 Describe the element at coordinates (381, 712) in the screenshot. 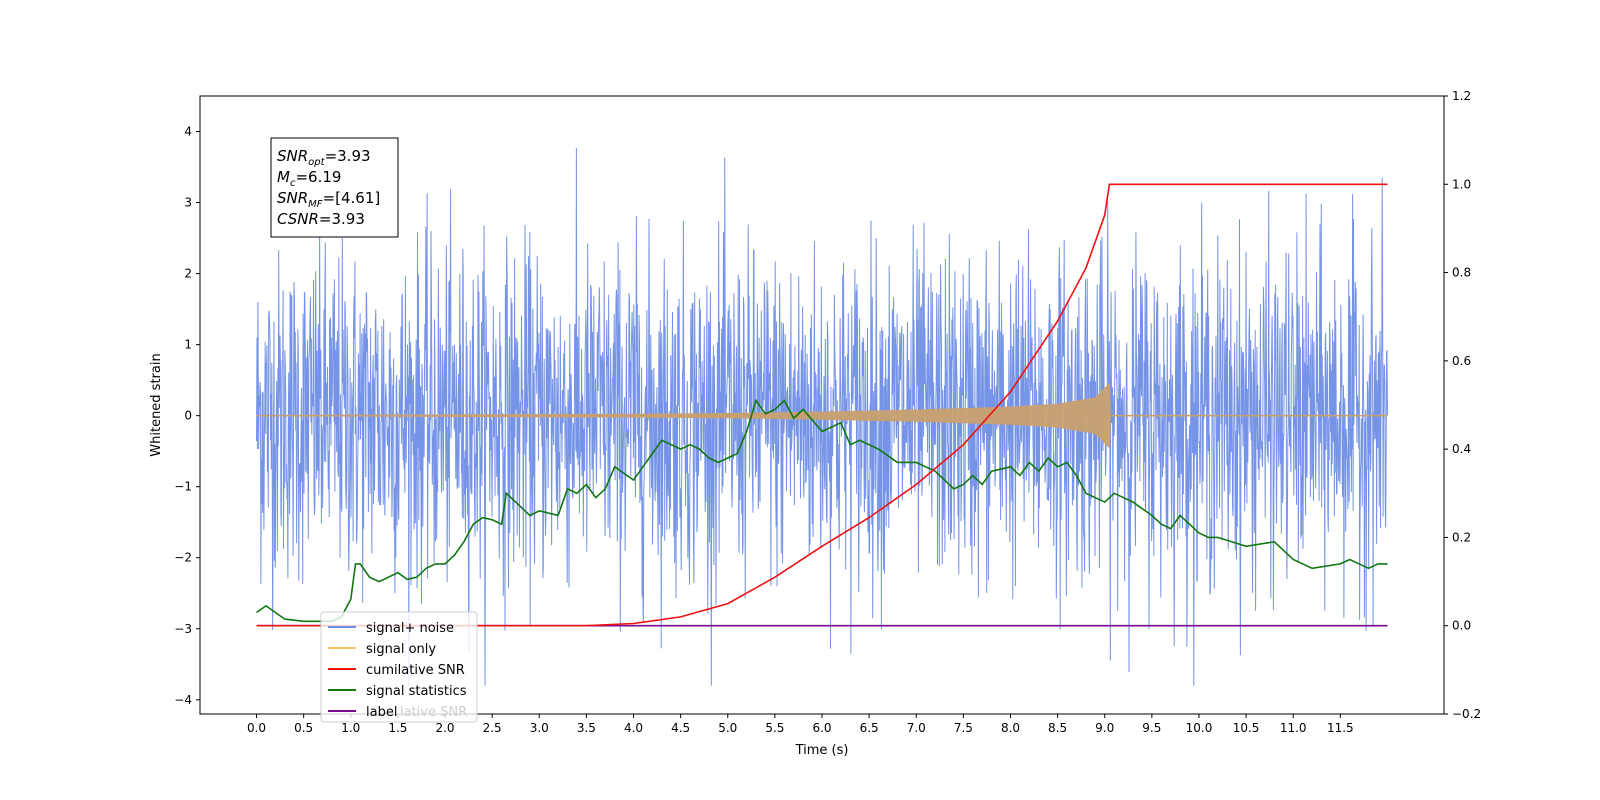

I see `legend-entry-label: label` at that location.